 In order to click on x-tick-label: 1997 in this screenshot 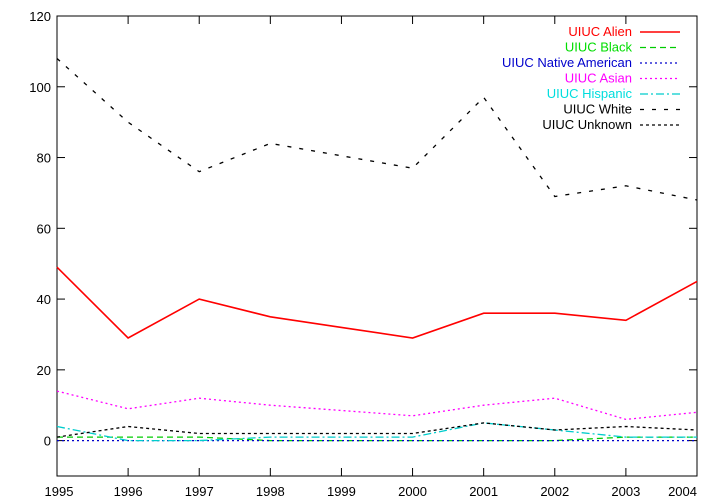, I will do `click(199, 491)`.